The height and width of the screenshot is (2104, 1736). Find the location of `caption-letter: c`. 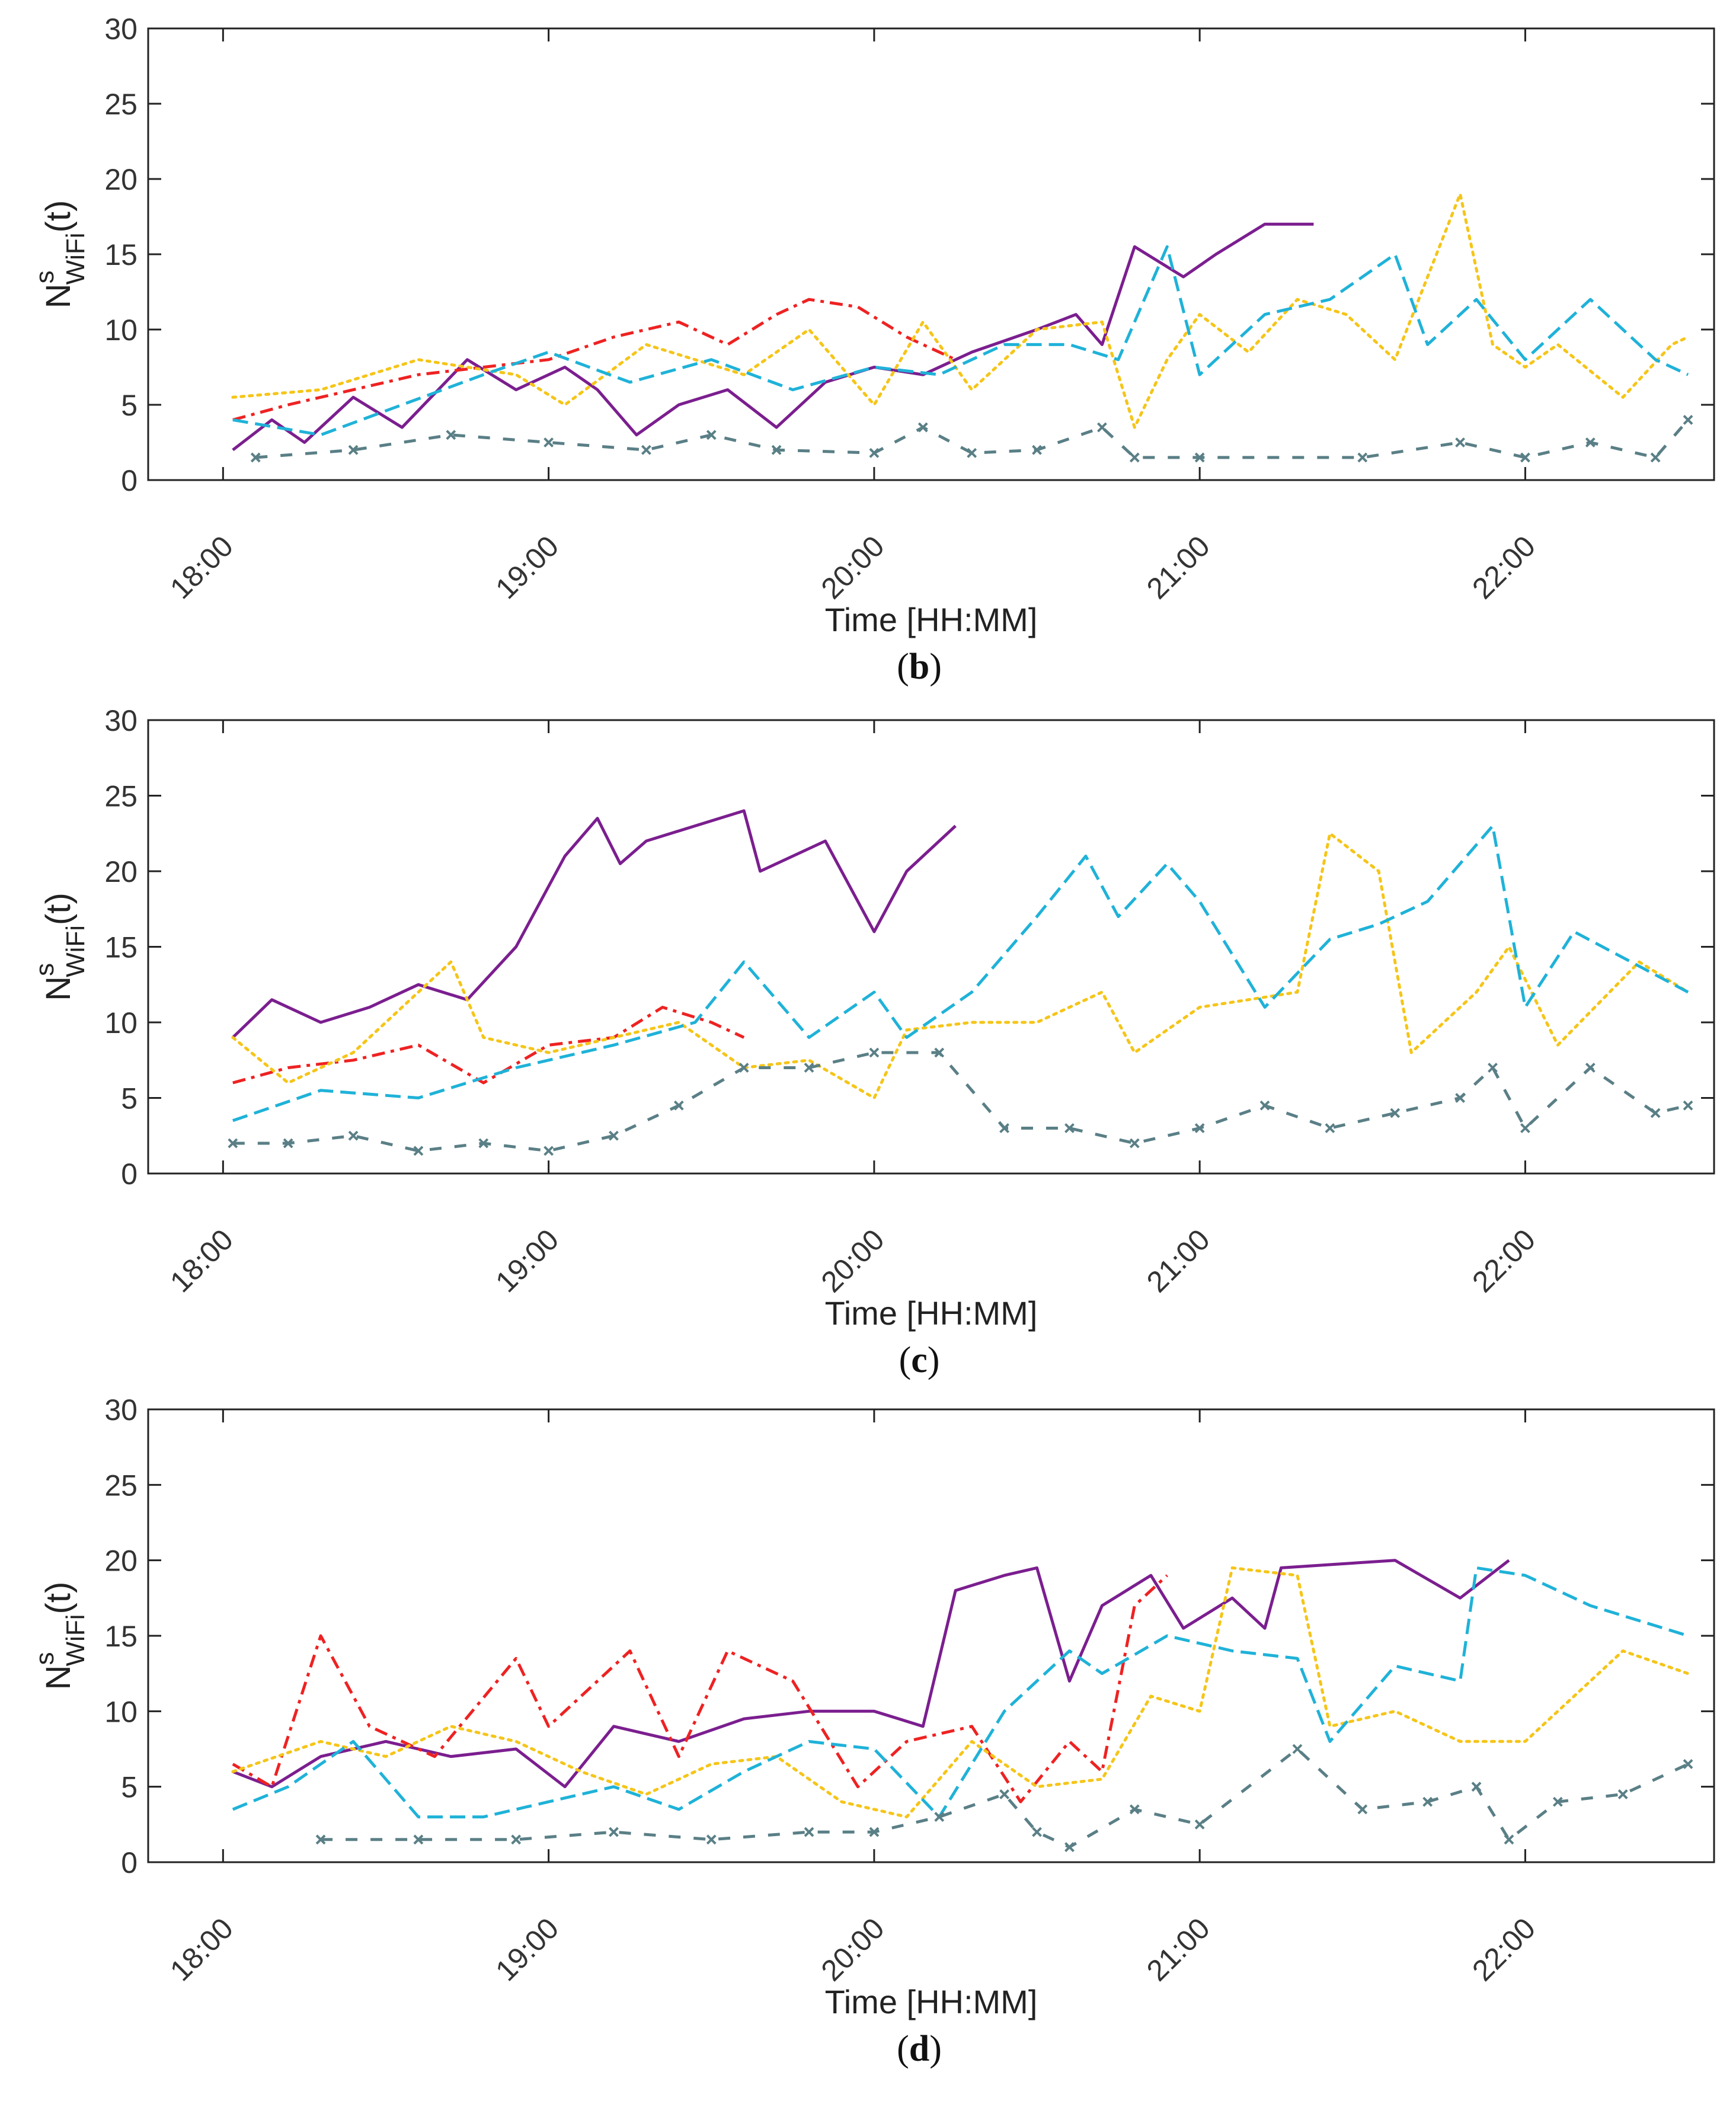

caption-letter: c is located at coordinates (919, 1360).